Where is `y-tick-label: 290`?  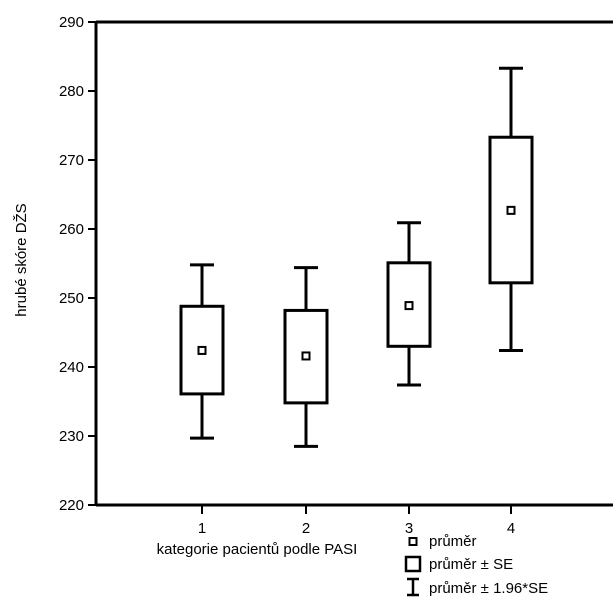 y-tick-label: 290 is located at coordinates (71, 22).